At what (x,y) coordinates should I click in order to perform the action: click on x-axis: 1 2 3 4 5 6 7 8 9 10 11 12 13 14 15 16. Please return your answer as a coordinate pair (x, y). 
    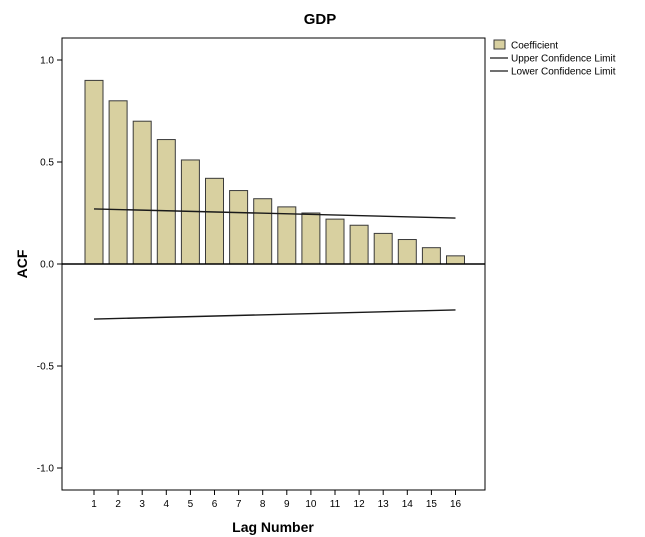
    Looking at the image, I should click on (276, 500).